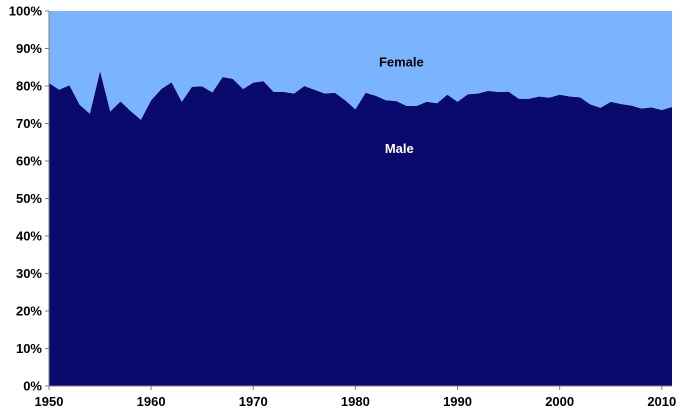 The width and height of the screenshot is (688, 417). Describe the element at coordinates (401, 105) in the screenshot. I see `series-labels: Female Male` at that location.